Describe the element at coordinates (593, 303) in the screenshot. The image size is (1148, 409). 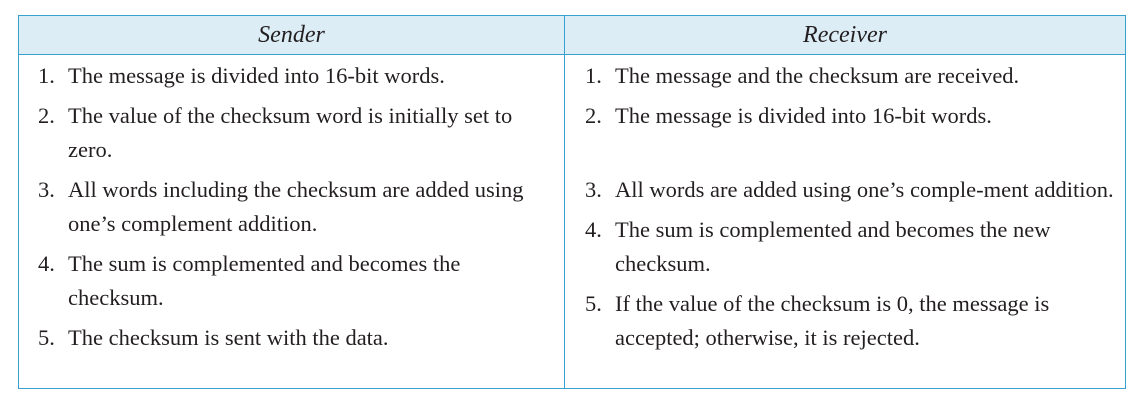
I see `receiver-step-number: 5.` at that location.